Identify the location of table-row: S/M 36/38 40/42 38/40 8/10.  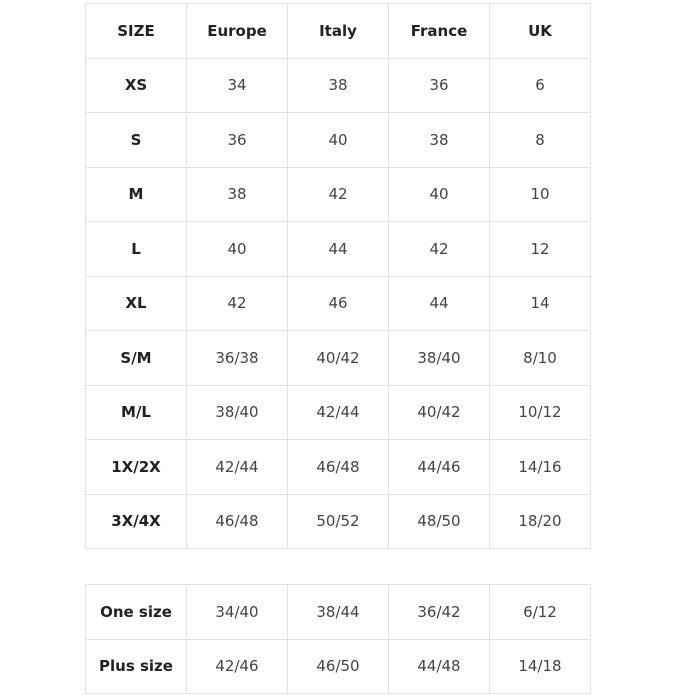
(338, 358).